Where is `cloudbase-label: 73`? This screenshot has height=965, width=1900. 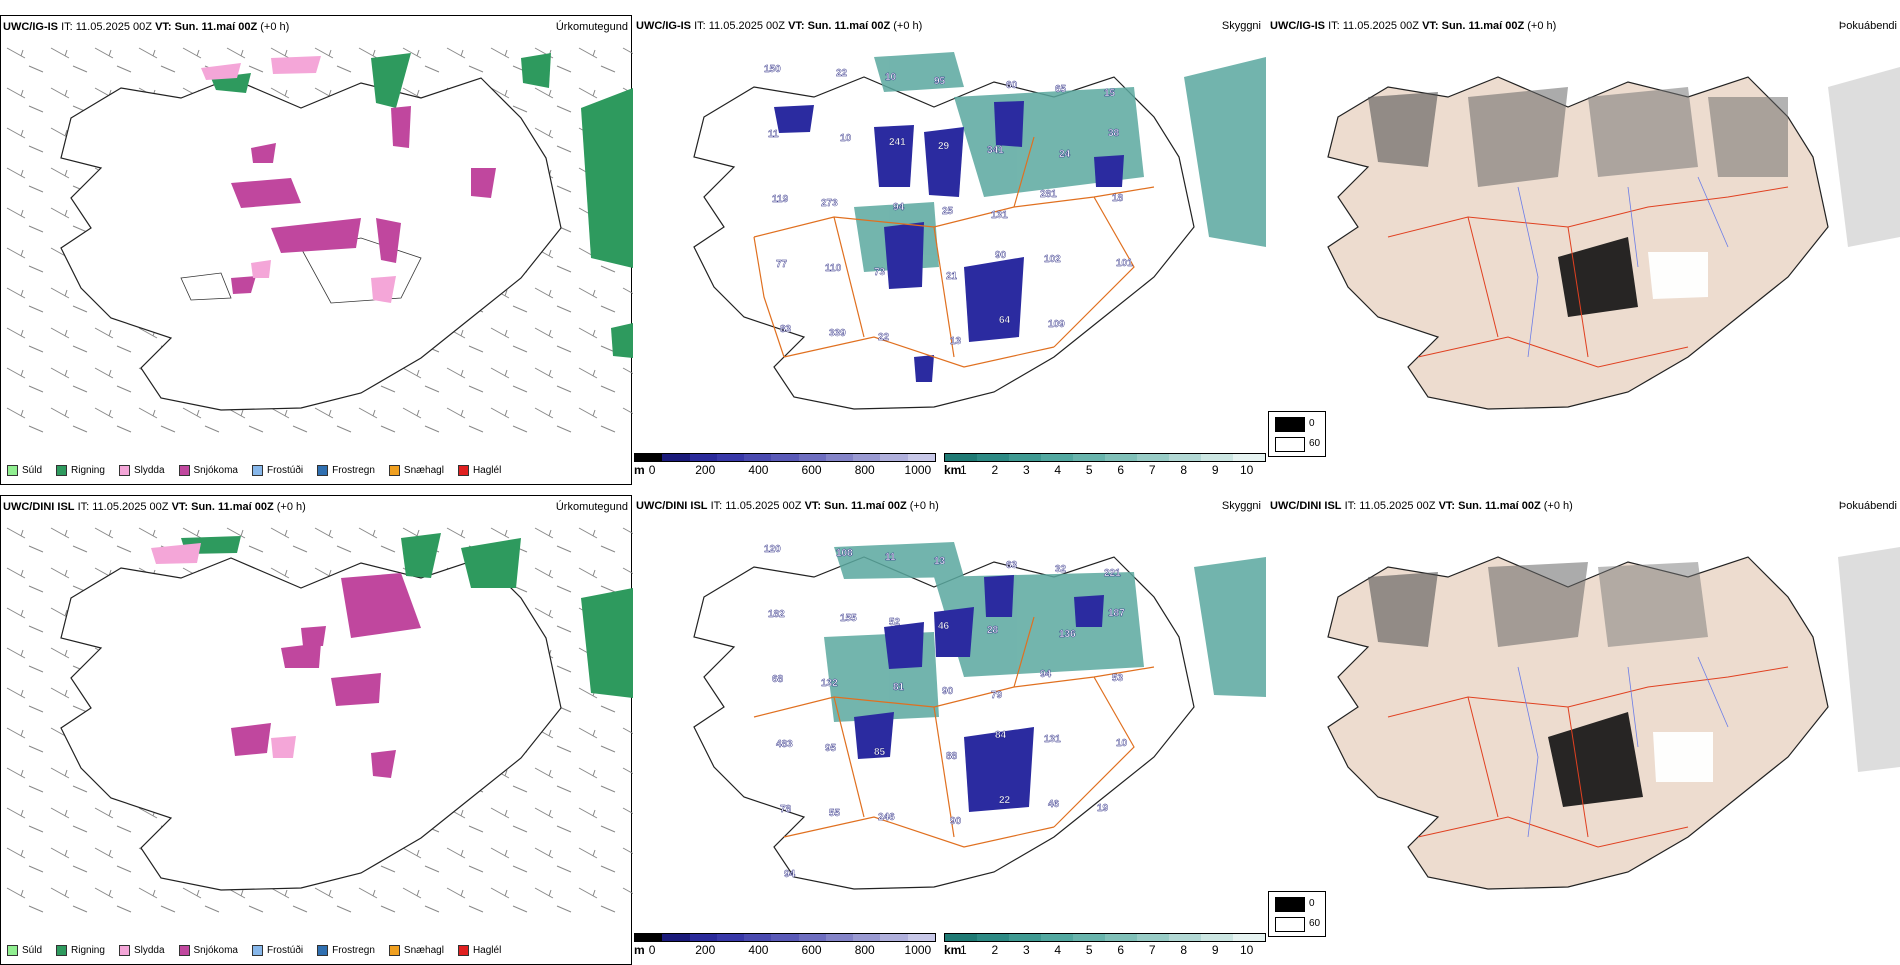
cloudbase-label: 73 is located at coordinates (880, 272).